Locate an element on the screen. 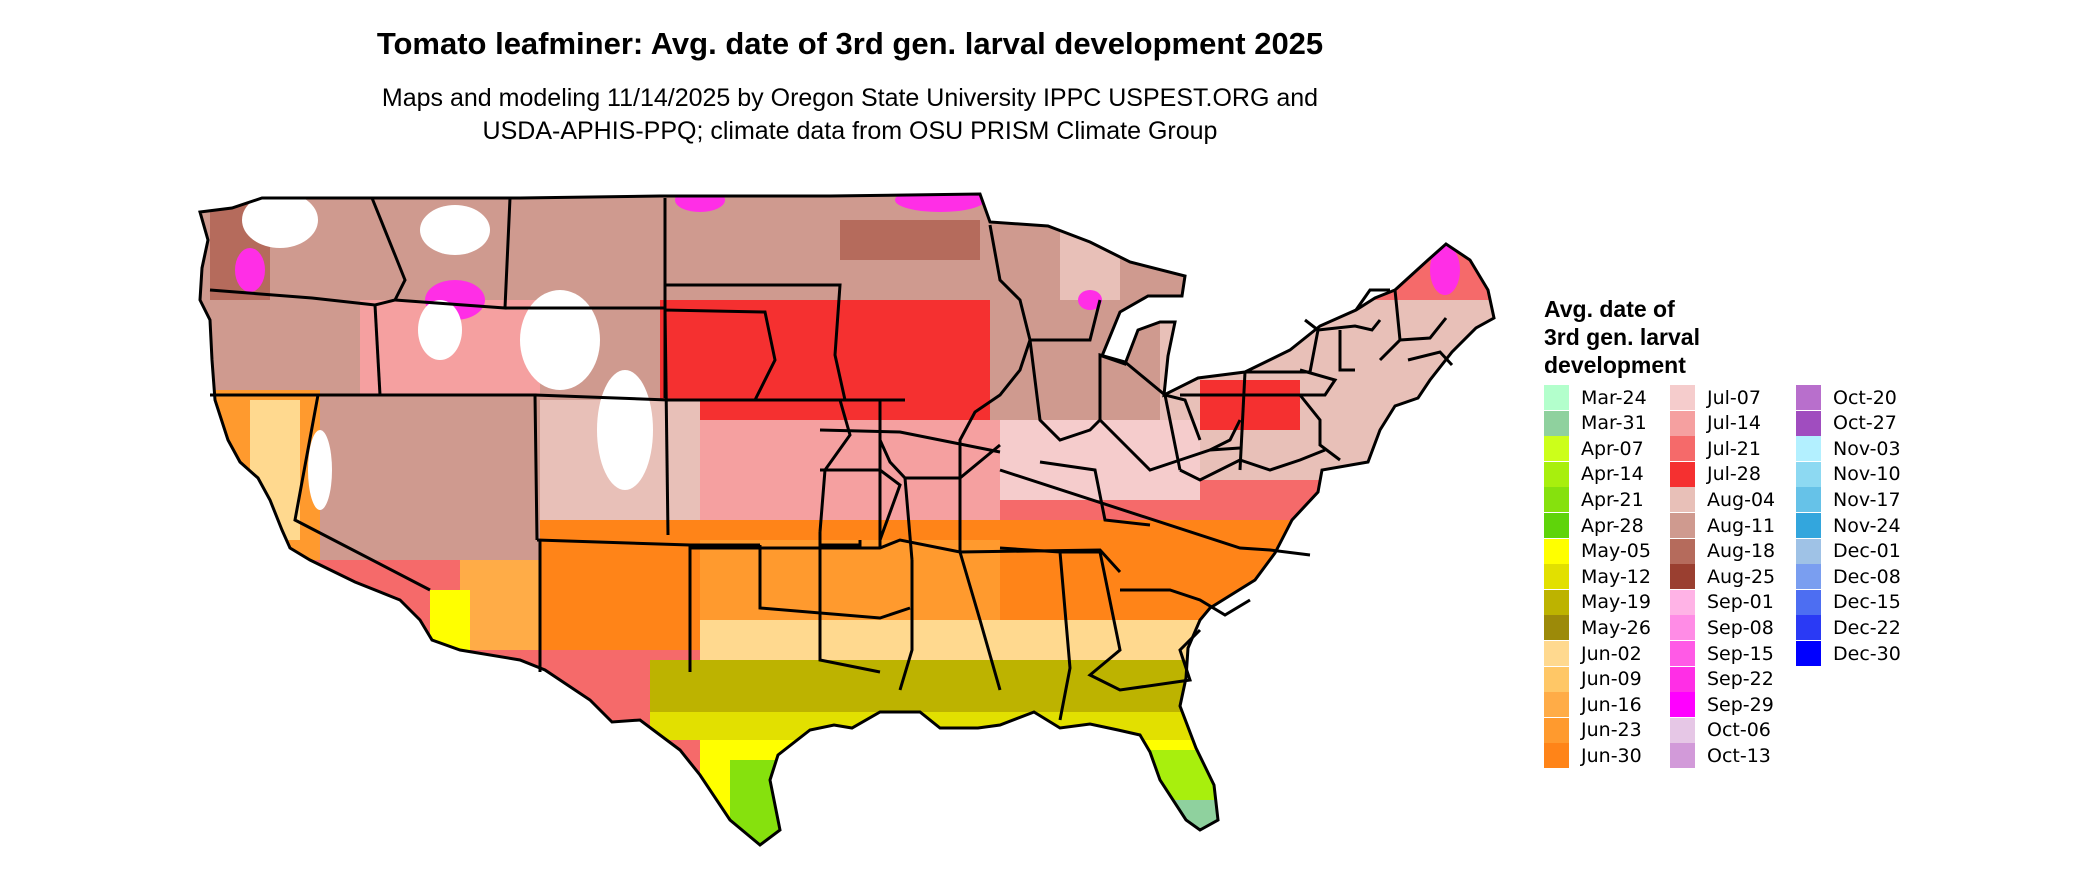  legend-label: Dec-15 is located at coordinates (1867, 602).